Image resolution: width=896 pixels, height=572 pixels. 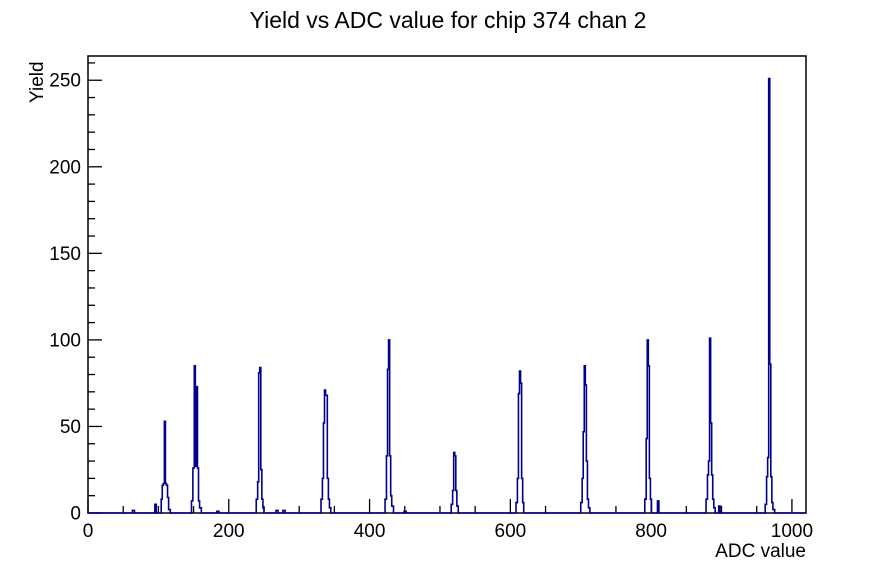 I want to click on y-tick-label: 0, so click(x=75, y=514).